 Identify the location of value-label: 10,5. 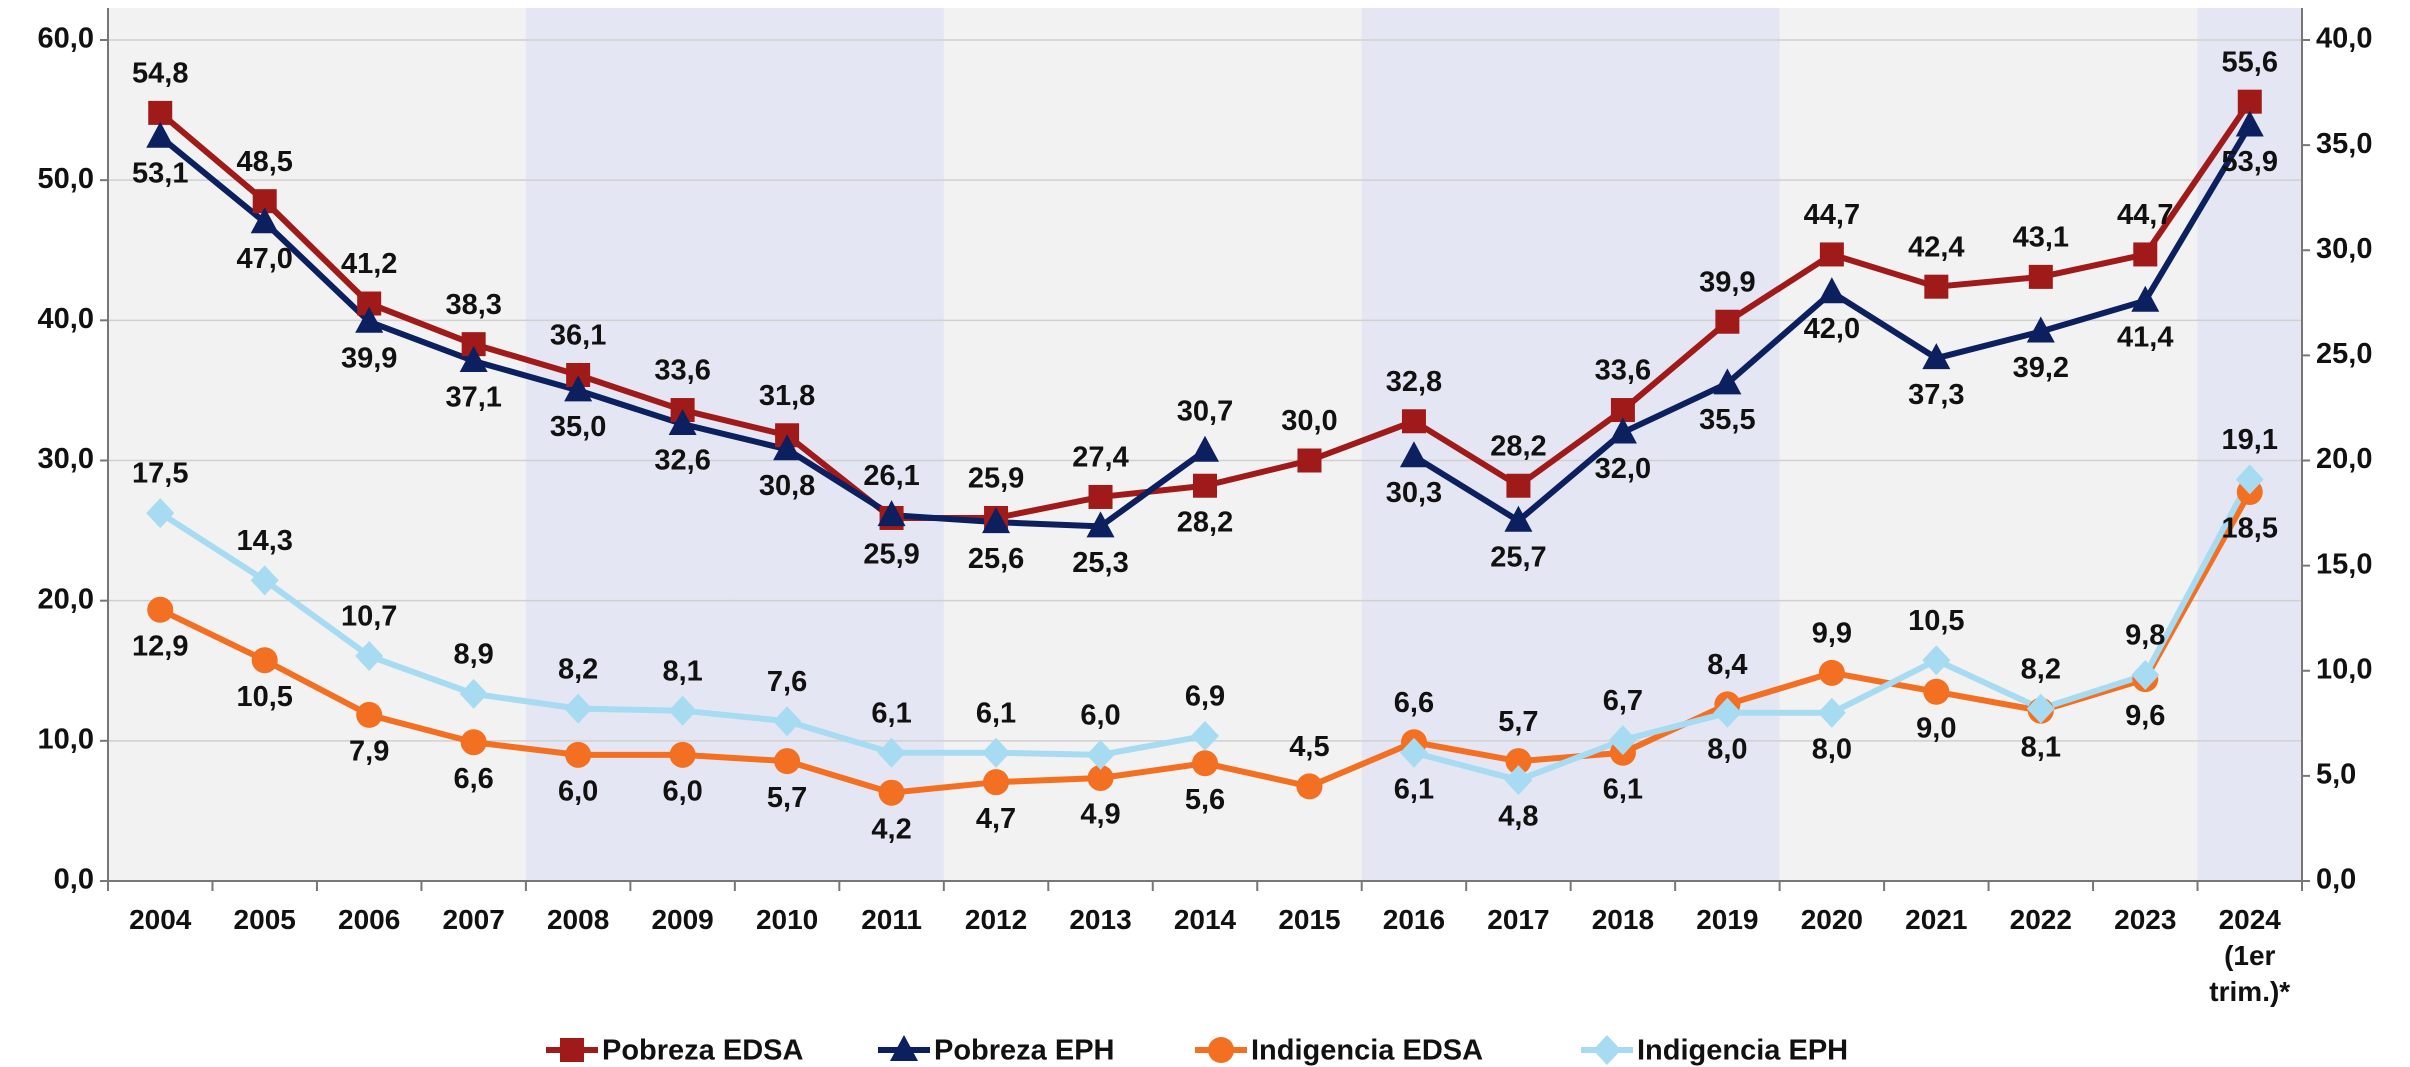
(1936, 621).